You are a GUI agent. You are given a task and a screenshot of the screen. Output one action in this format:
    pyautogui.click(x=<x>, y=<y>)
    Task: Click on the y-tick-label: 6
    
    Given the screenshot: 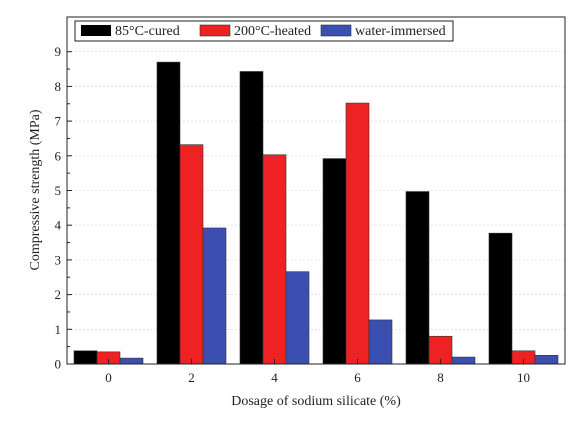 What is the action you would take?
    pyautogui.click(x=58, y=155)
    